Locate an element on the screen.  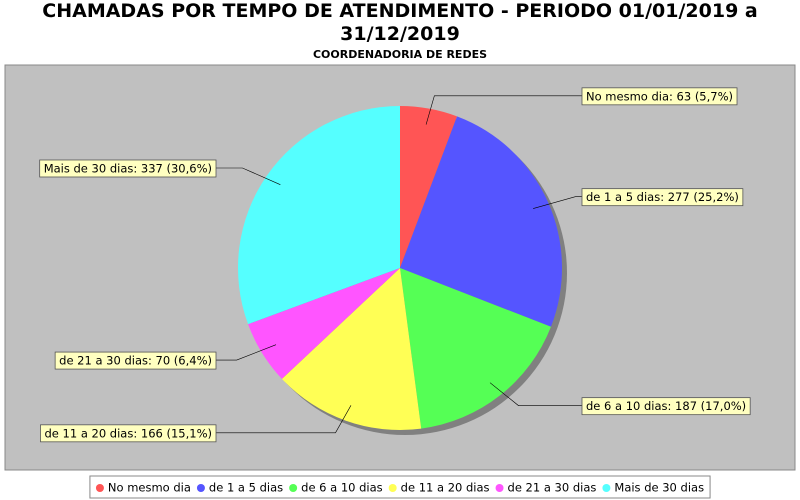
data-label: No mesmo dia: 63 (5,7%) is located at coordinates (659, 96).